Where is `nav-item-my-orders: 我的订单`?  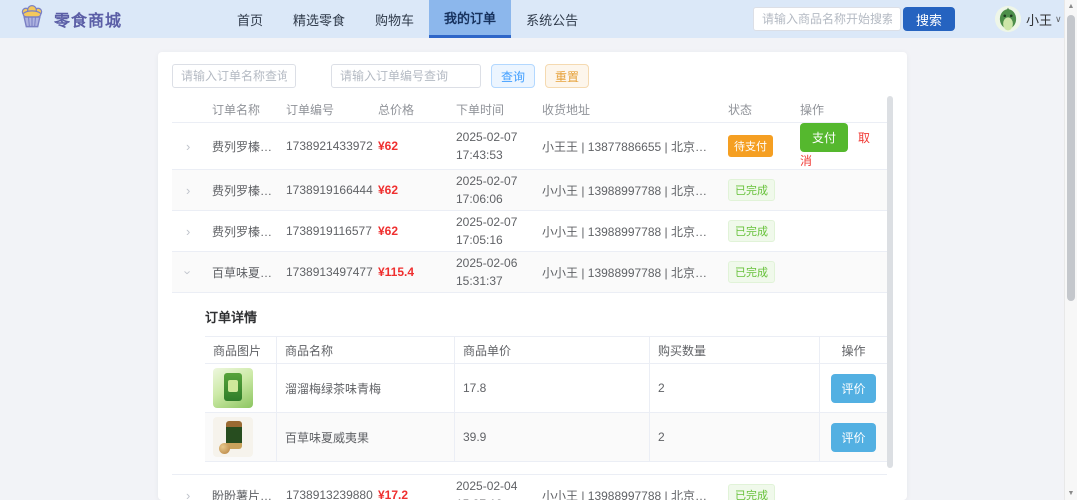
nav-item-my-orders: 我的订单 is located at coordinates (470, 19).